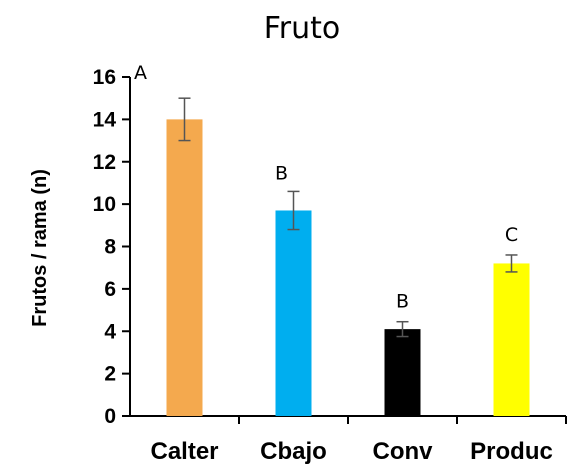  I want to click on chart-title: Fruto, so click(302, 28).